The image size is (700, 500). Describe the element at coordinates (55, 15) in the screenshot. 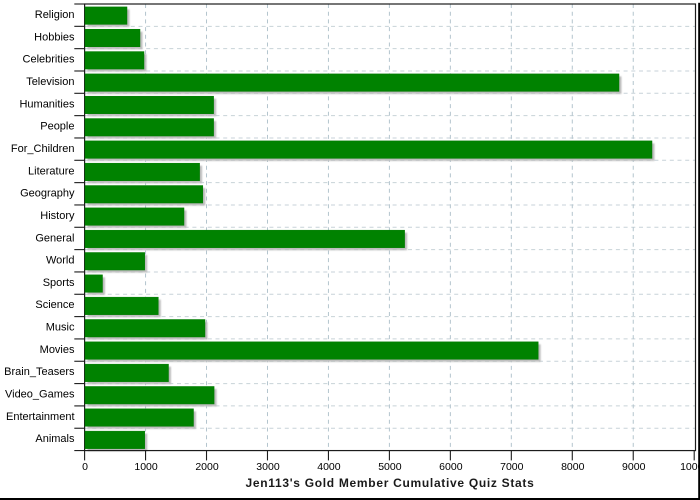

I see `svg-text: Religion` at that location.